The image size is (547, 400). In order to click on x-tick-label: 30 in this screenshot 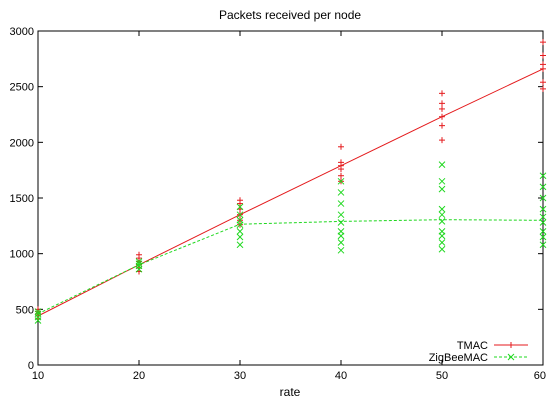, I will do `click(240, 376)`.